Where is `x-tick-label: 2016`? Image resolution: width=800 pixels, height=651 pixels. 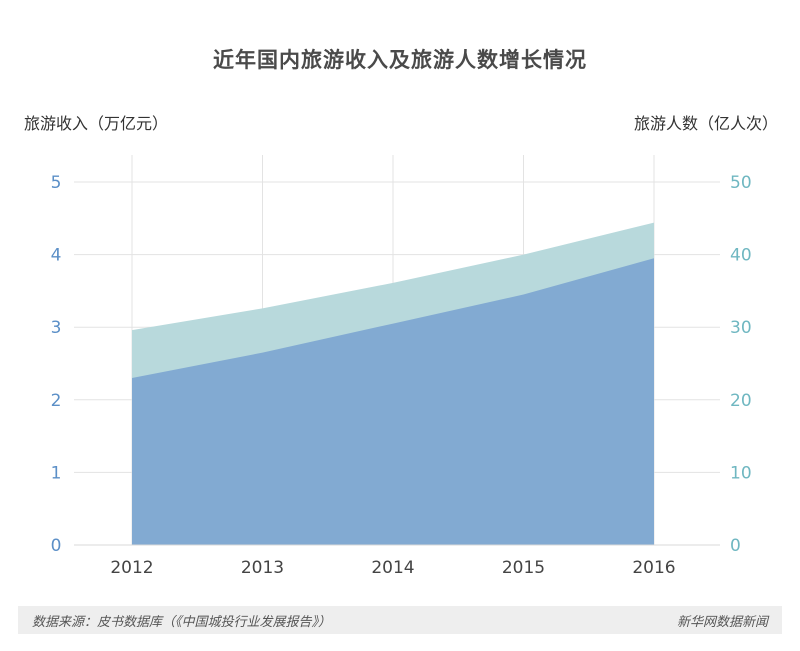 x-tick-label: 2016 is located at coordinates (653, 568).